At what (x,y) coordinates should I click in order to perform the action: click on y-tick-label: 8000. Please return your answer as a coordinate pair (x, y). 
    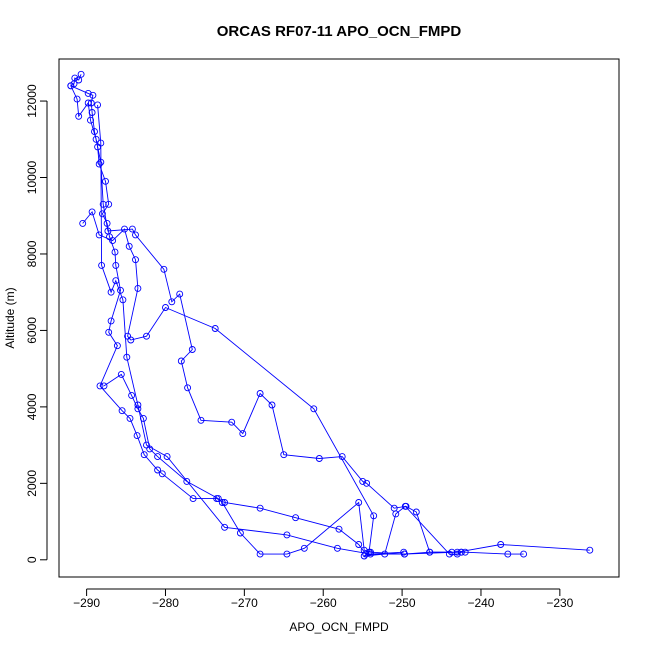
    Looking at the image, I should click on (32, 253).